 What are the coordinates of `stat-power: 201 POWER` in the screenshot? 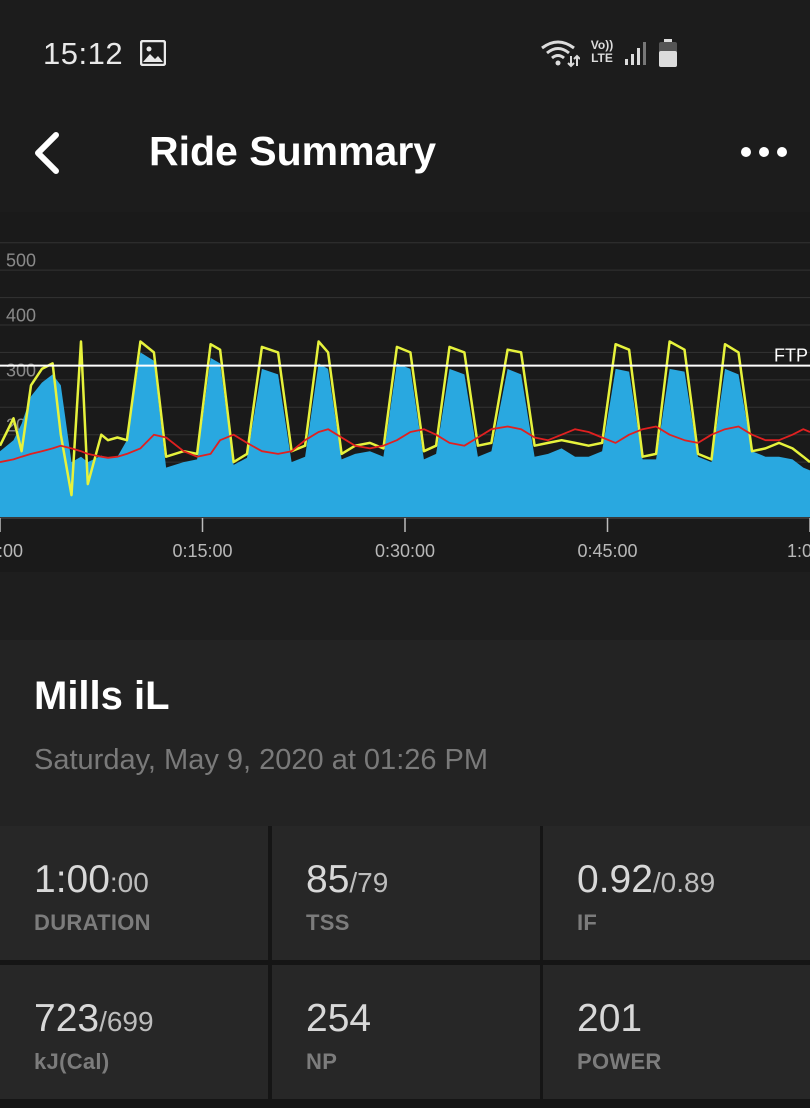 It's located at (676, 1032).